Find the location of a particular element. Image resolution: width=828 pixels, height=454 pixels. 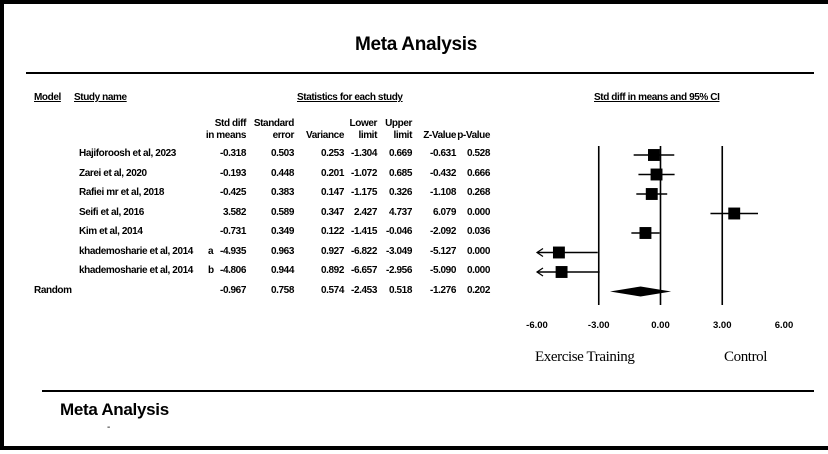

standard-error-cell: 0.349 is located at coordinates (282, 231).